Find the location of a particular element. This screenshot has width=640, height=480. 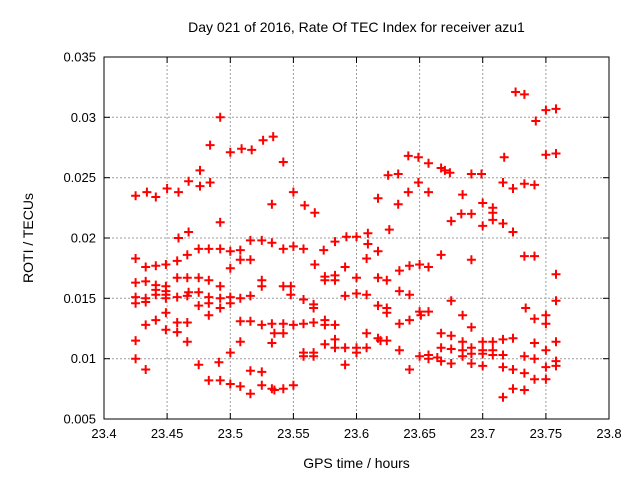

svg-text: 23.6 is located at coordinates (356, 433).